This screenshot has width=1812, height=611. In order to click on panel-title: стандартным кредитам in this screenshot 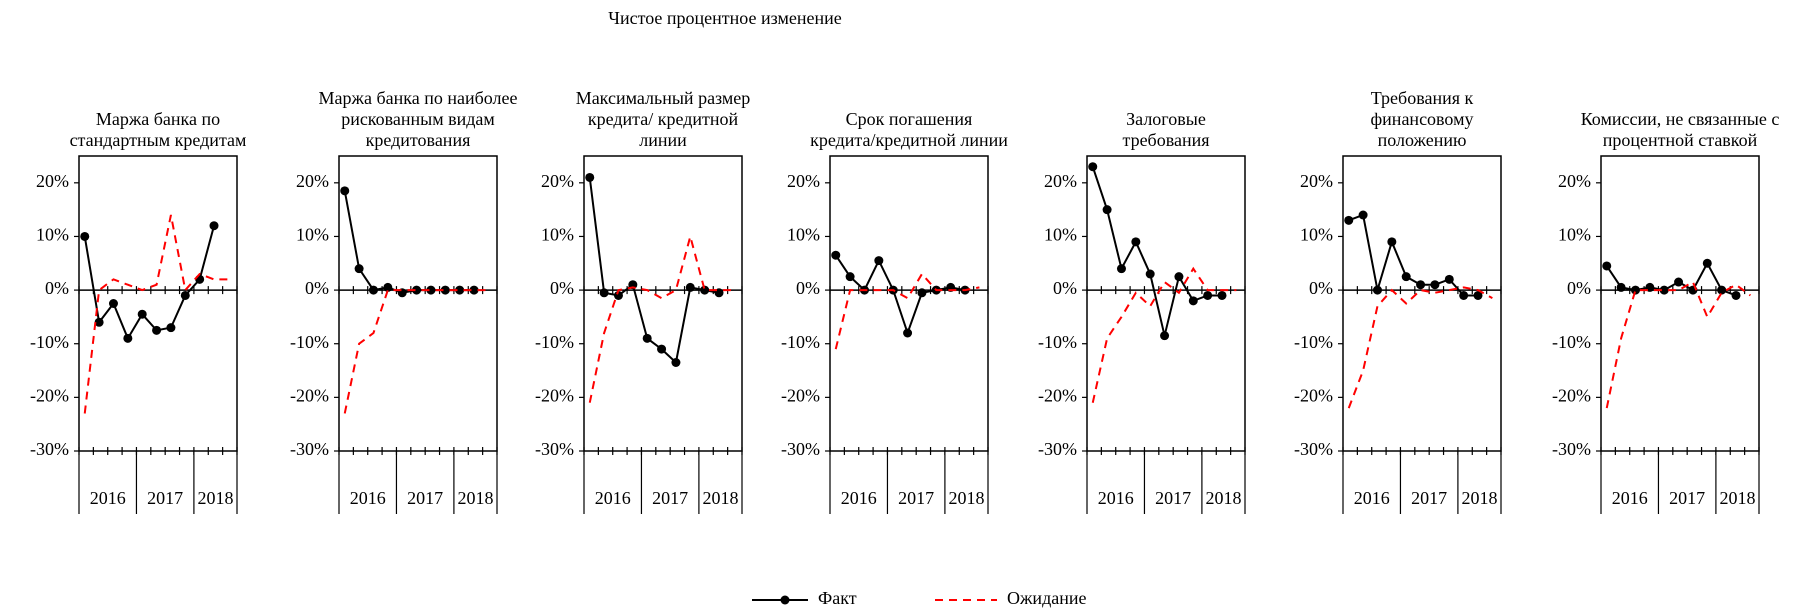, I will do `click(158, 140)`.